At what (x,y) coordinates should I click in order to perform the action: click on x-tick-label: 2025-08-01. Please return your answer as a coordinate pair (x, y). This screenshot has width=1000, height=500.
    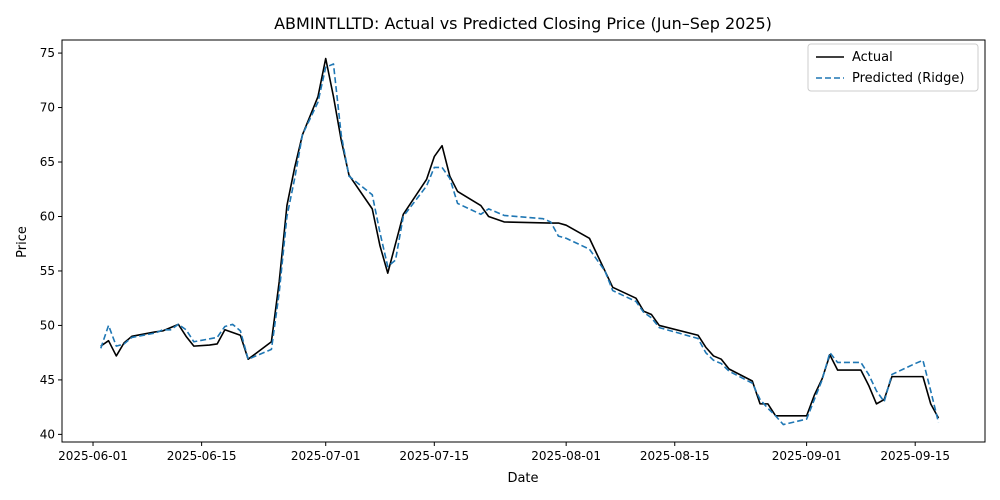
    Looking at the image, I should click on (566, 456).